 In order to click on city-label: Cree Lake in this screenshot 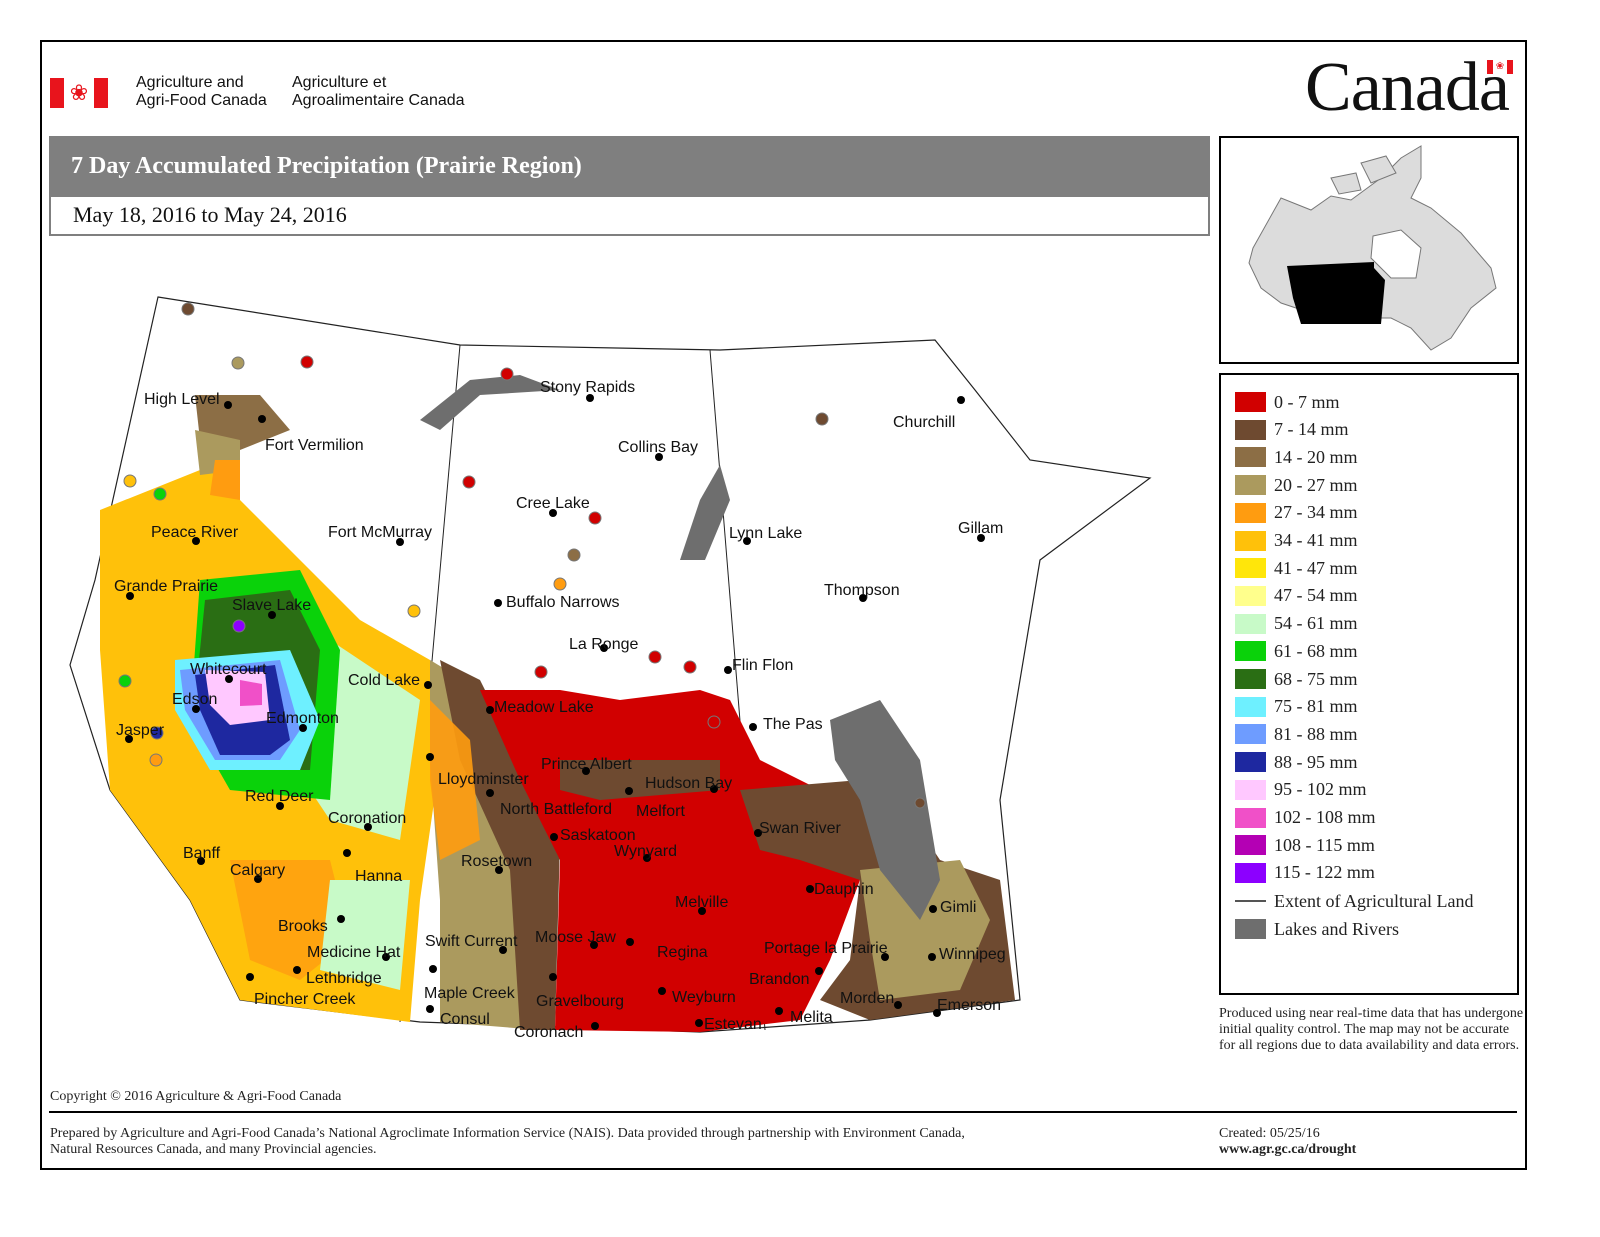, I will do `click(553, 503)`.